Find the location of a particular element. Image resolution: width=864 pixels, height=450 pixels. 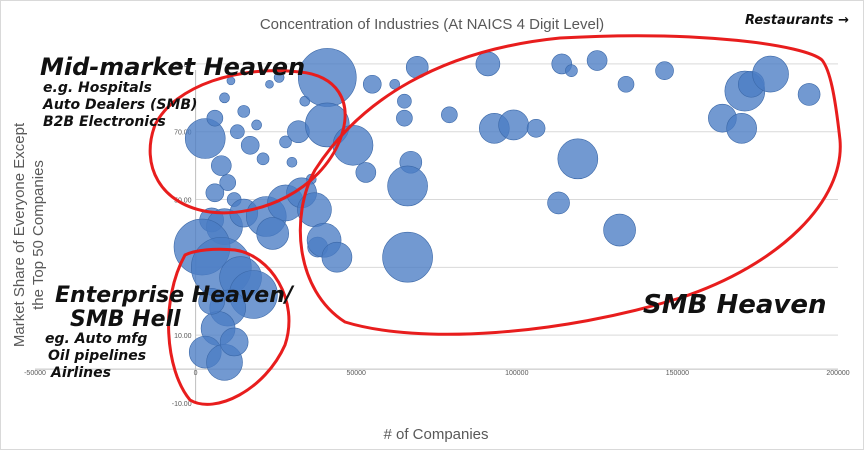

x-axis-title: # of Companies is located at coordinates (435, 434).